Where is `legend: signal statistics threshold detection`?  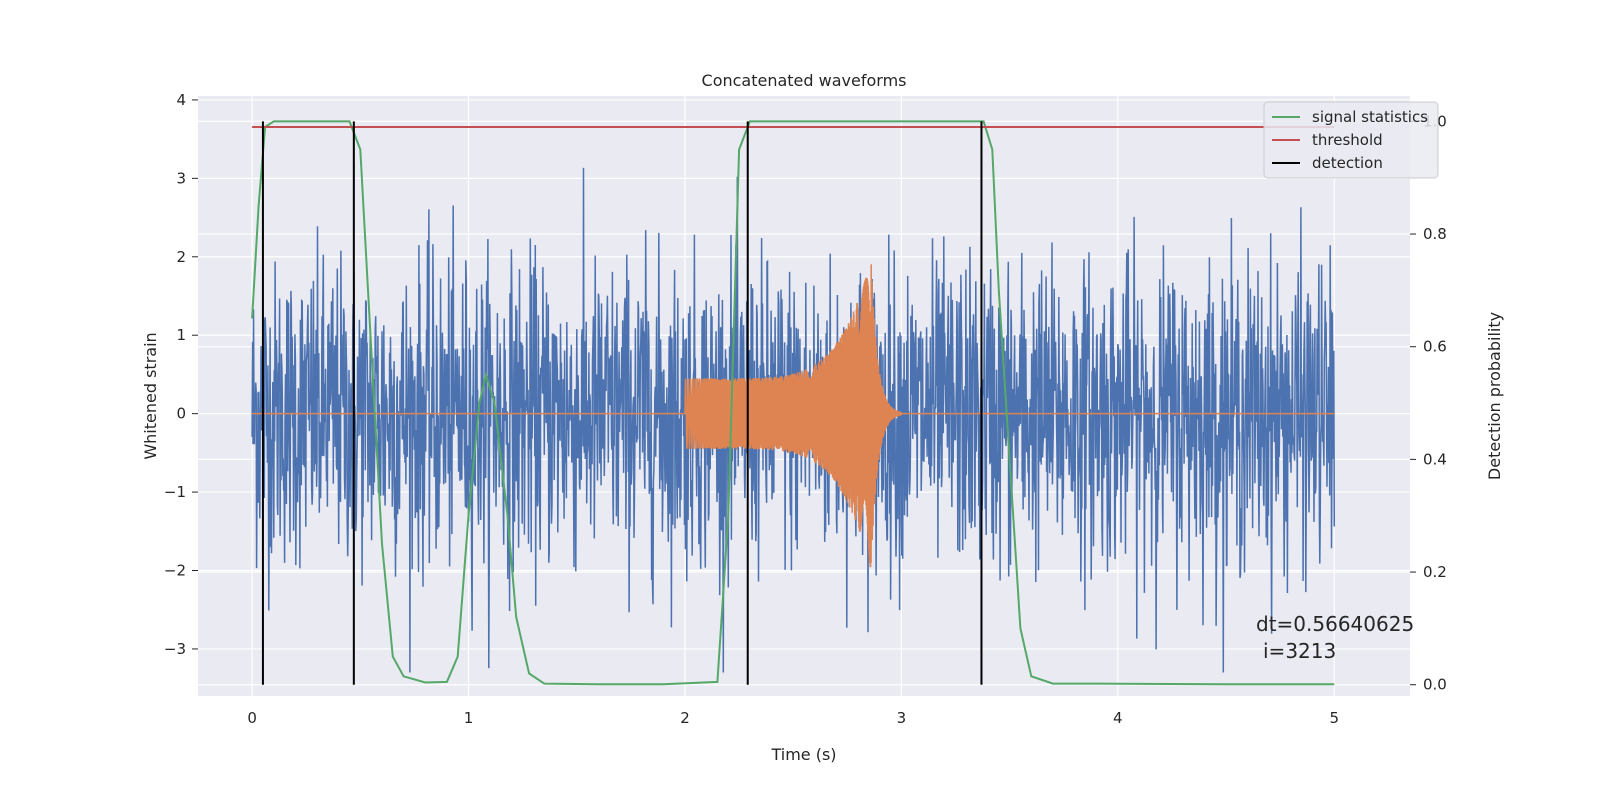 legend: signal statistics threshold detection is located at coordinates (1351, 140).